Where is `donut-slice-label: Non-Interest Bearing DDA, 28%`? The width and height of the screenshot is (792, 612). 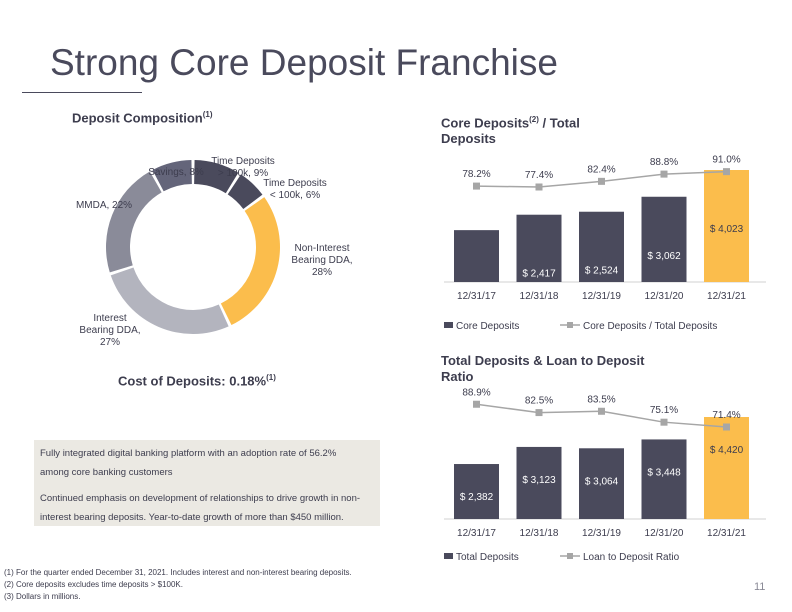
donut-slice-label: Non-Interest Bearing DDA, 28% is located at coordinates (321, 260).